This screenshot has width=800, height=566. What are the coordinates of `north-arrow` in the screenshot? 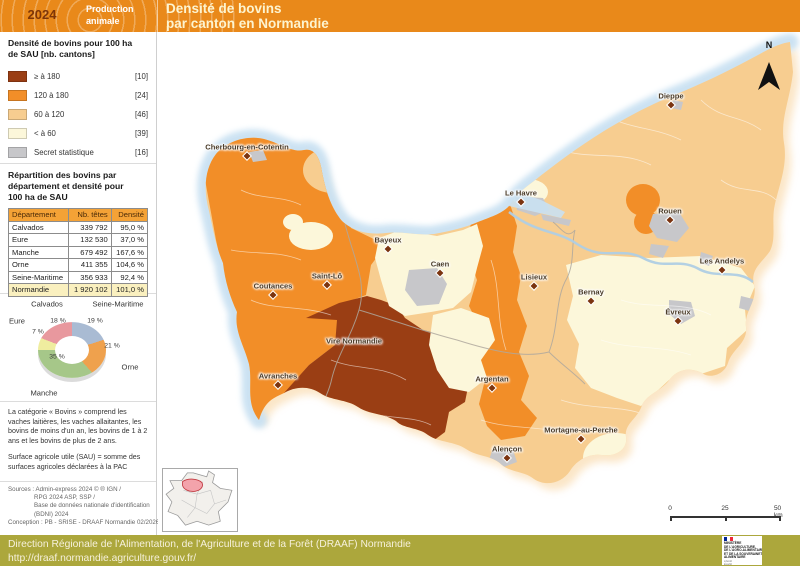 It's located at (769, 76).